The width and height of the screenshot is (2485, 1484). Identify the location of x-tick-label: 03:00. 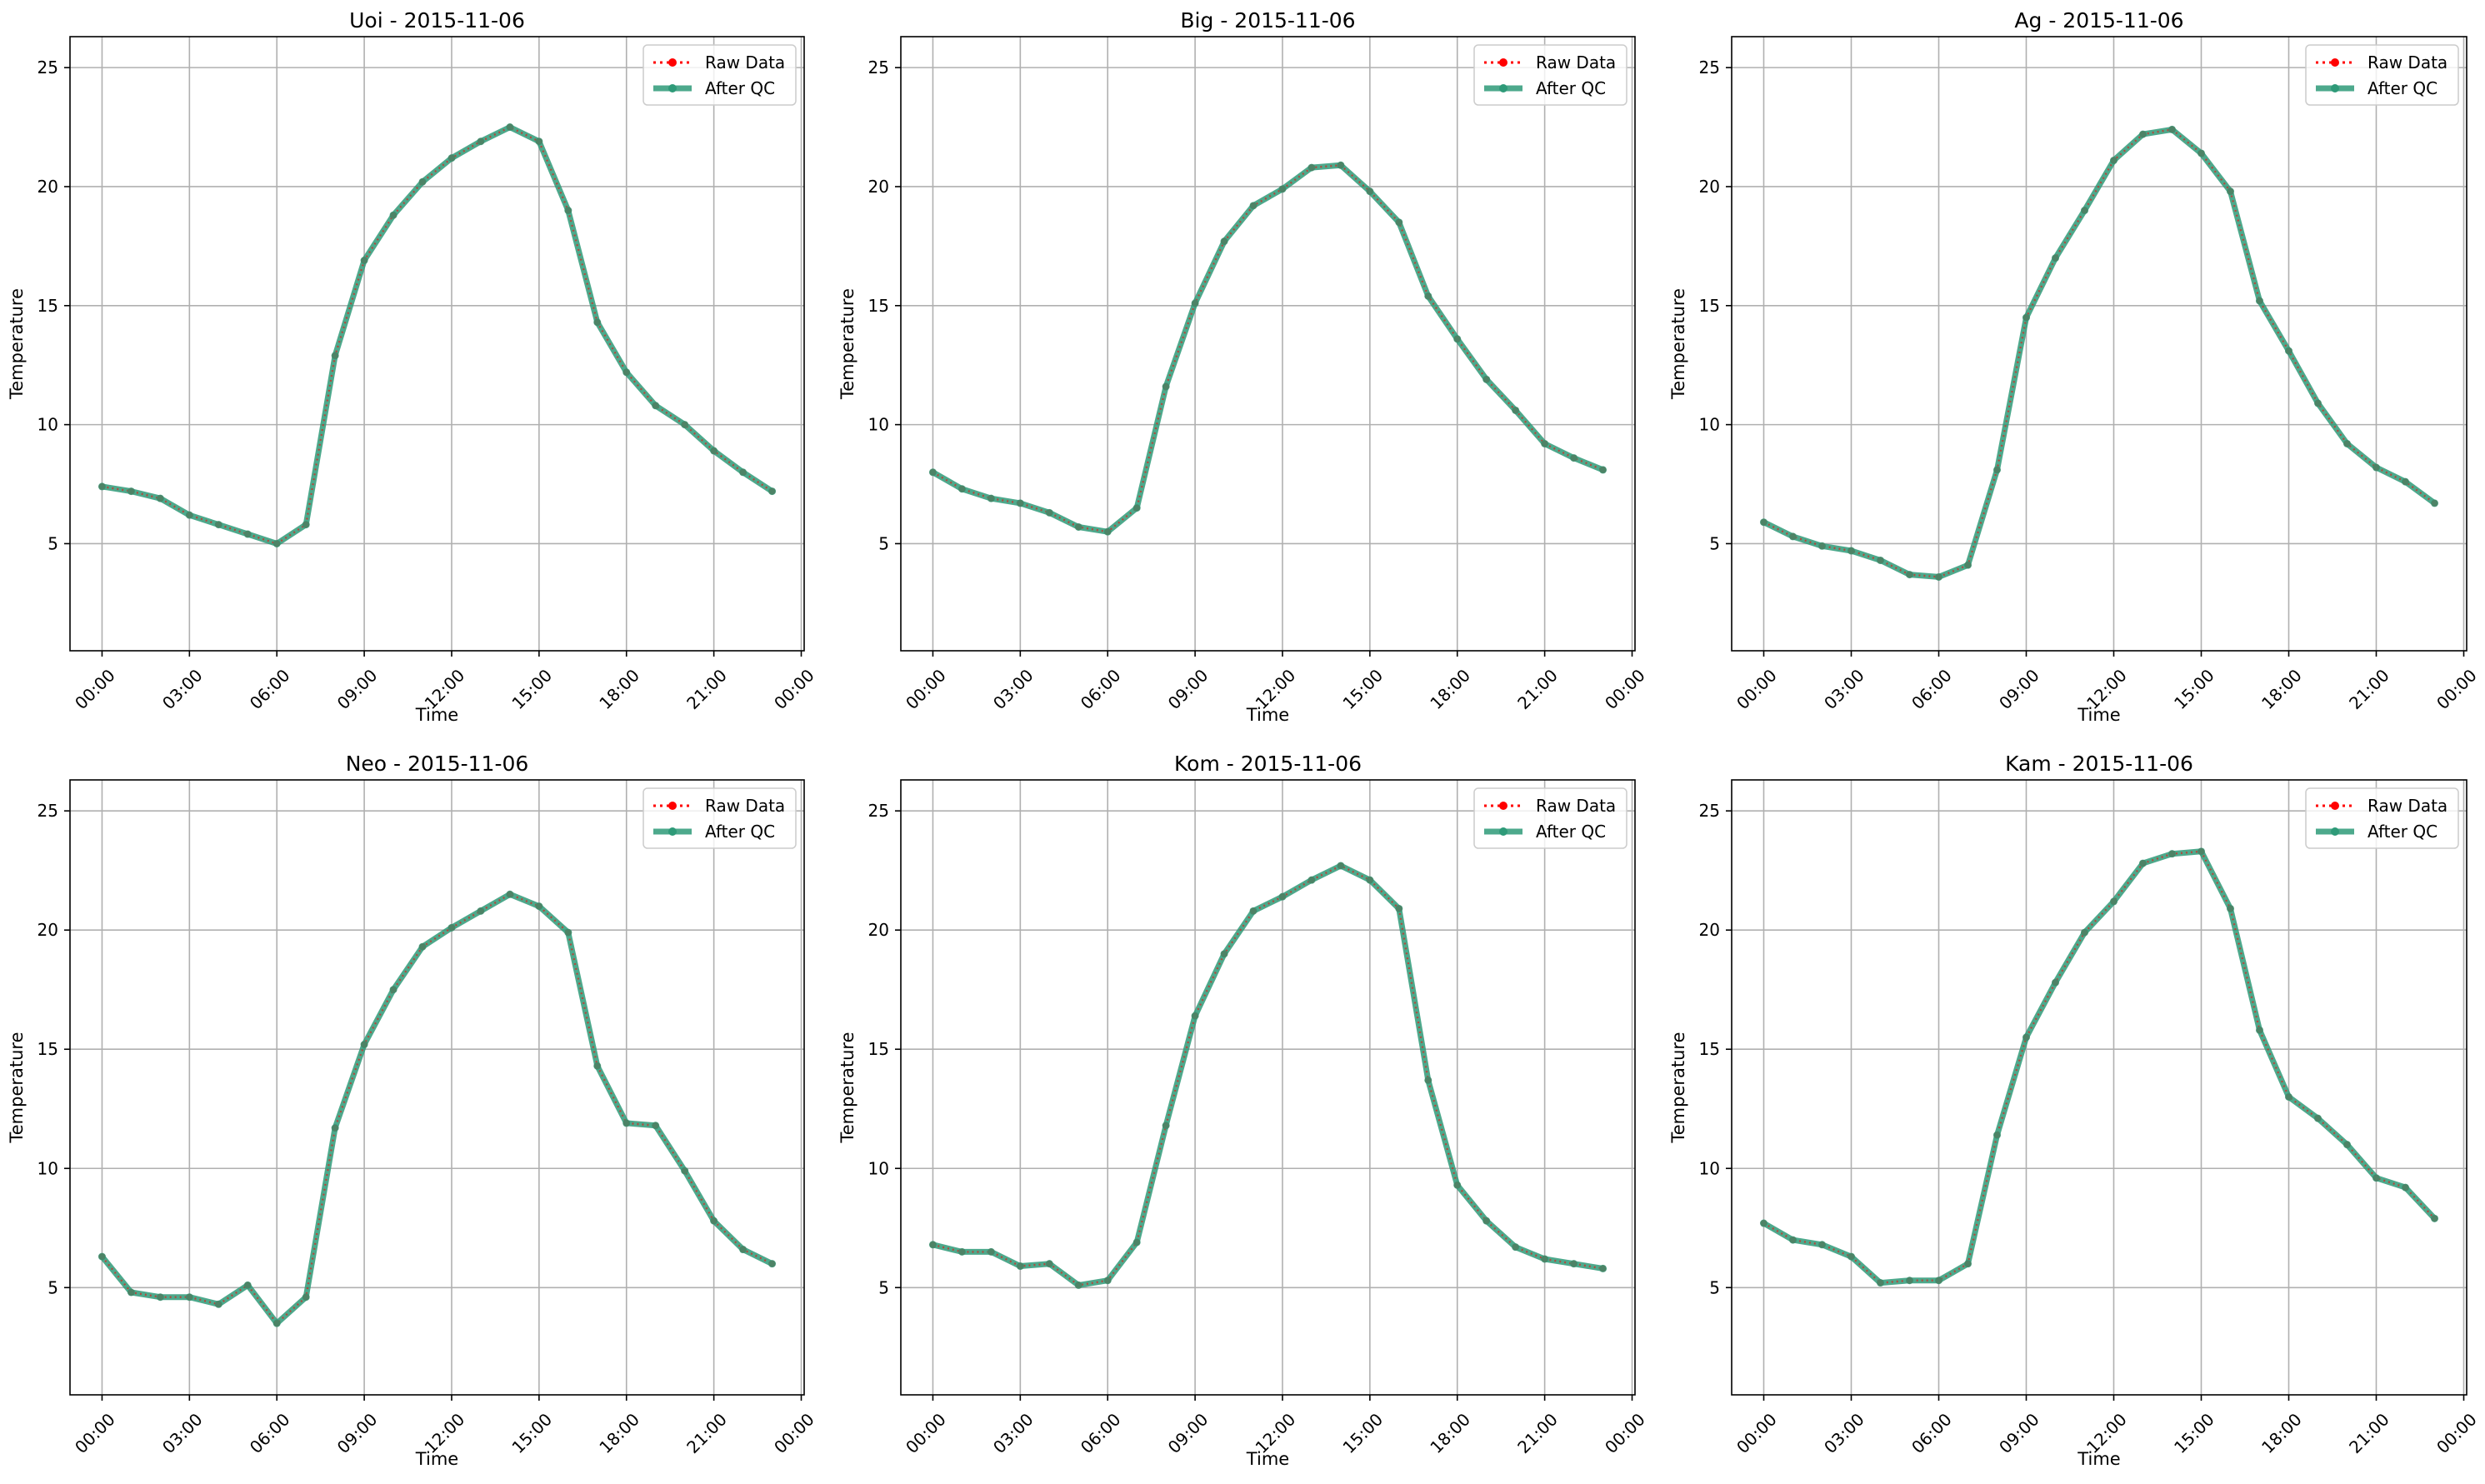
(1014, 1433).